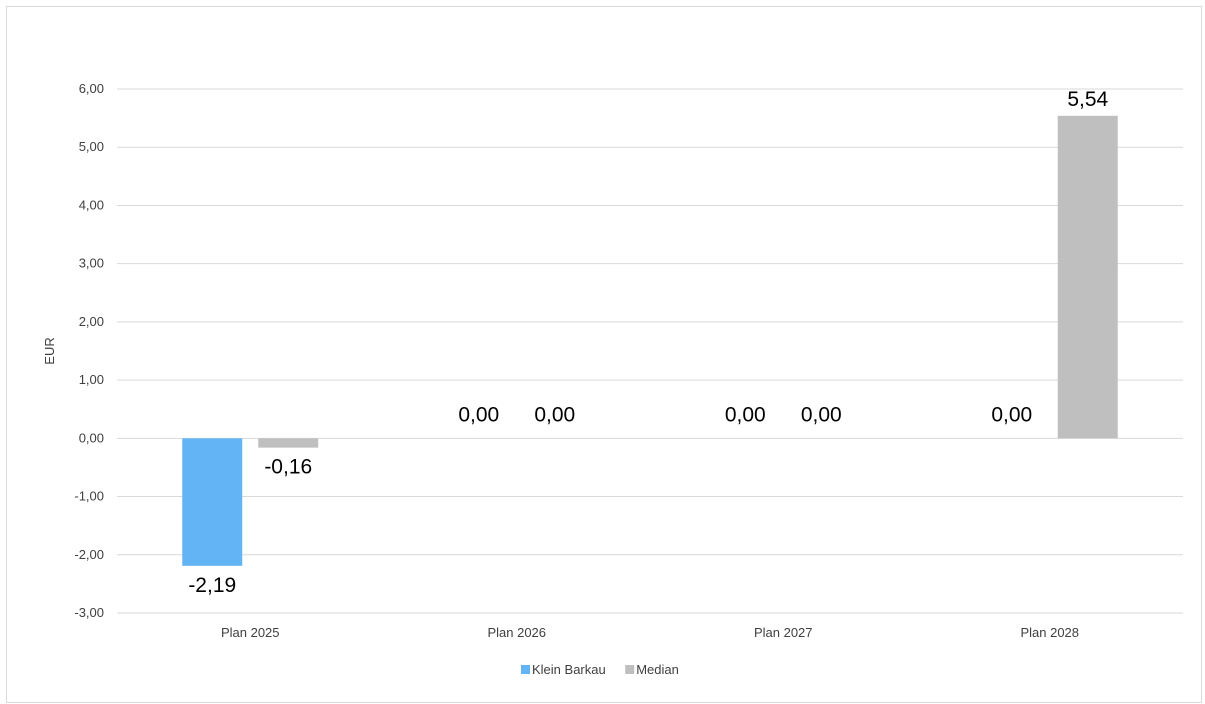 This screenshot has height=704, width=1205. What do you see at coordinates (212, 585) in the screenshot?
I see `data-label: -2,19` at bounding box center [212, 585].